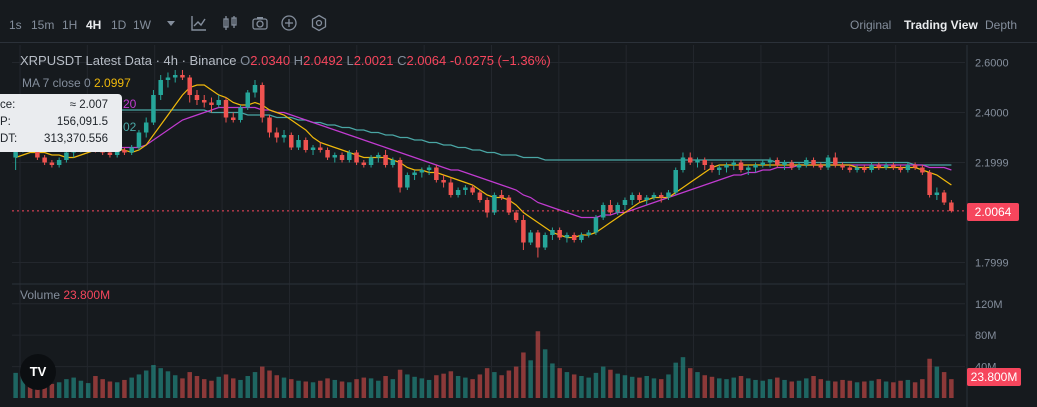 The image size is (1037, 407). I want to click on interval-1d: 1D, so click(119, 25).